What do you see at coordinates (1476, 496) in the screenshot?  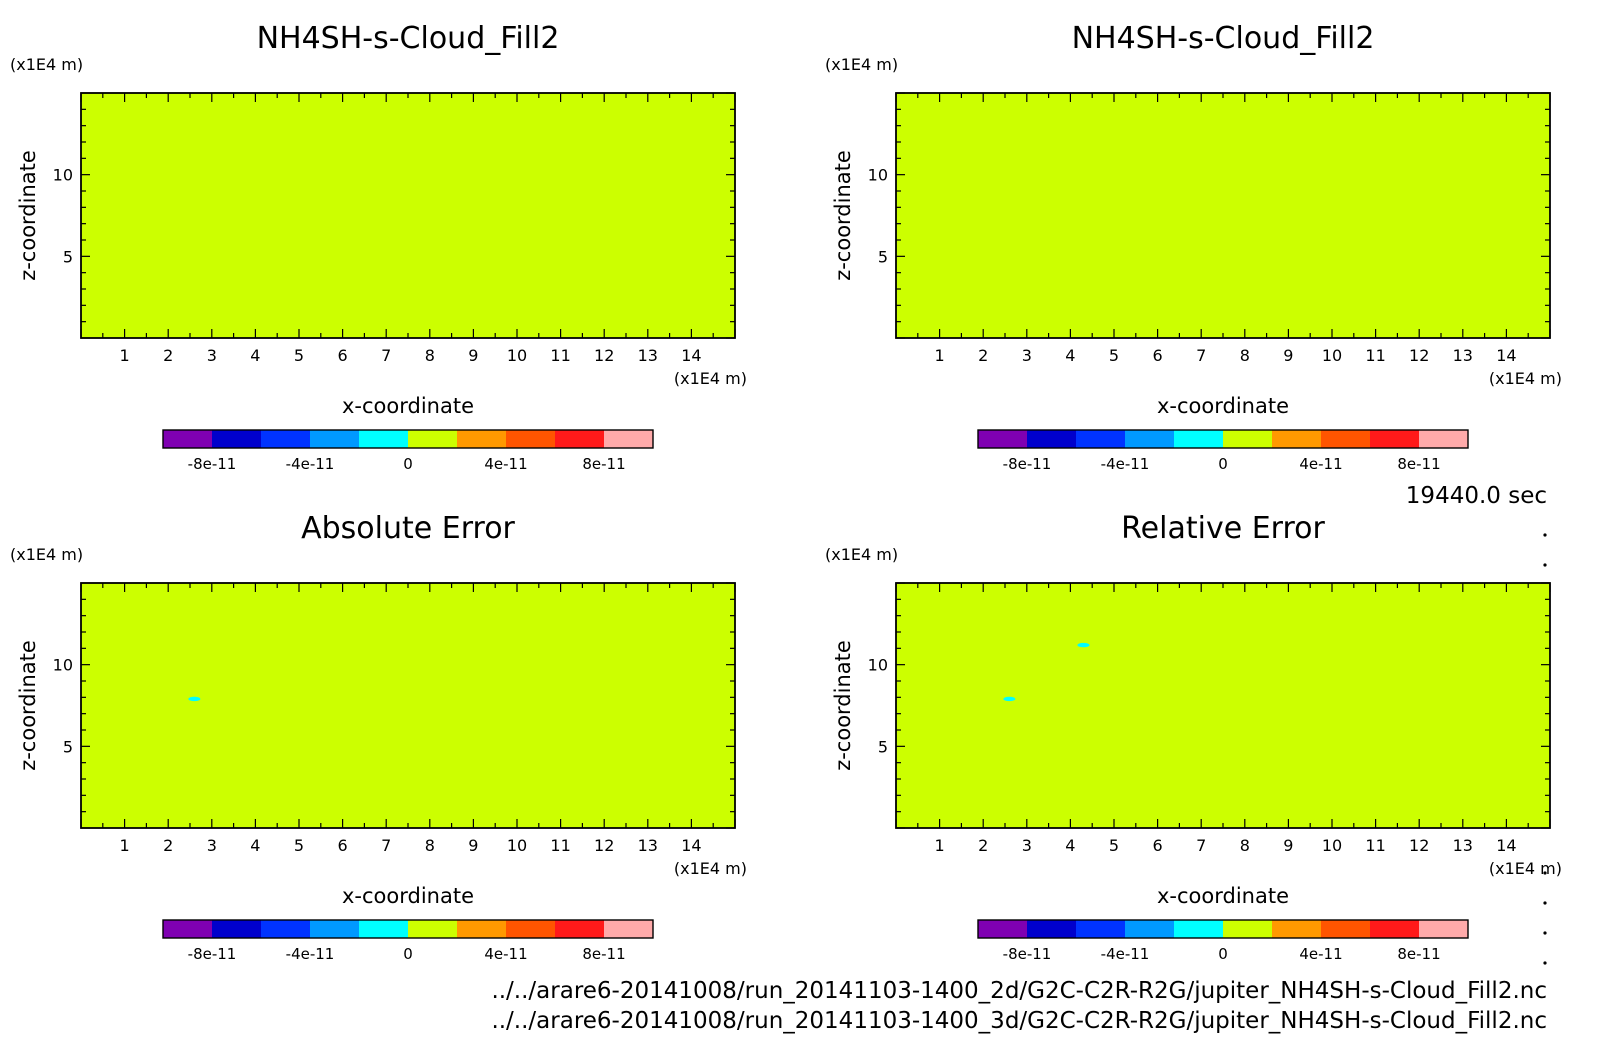 I see `time-label: 19440.0 sec` at bounding box center [1476, 496].